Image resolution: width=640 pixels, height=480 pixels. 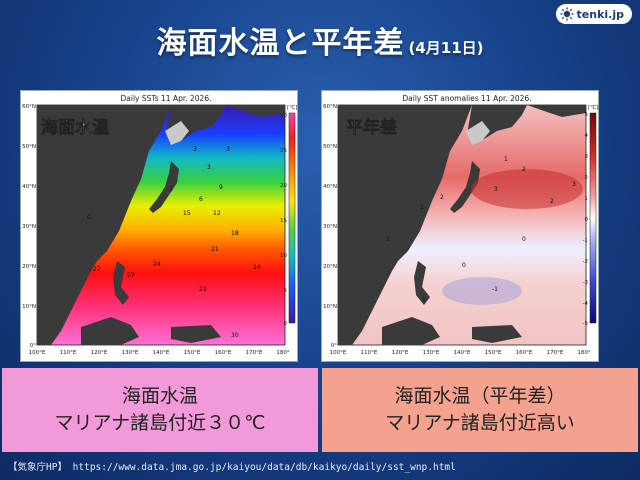 What do you see at coordinates (586, 304) in the screenshot?
I see `anomaly-colorbar-tick: -4` at bounding box center [586, 304].